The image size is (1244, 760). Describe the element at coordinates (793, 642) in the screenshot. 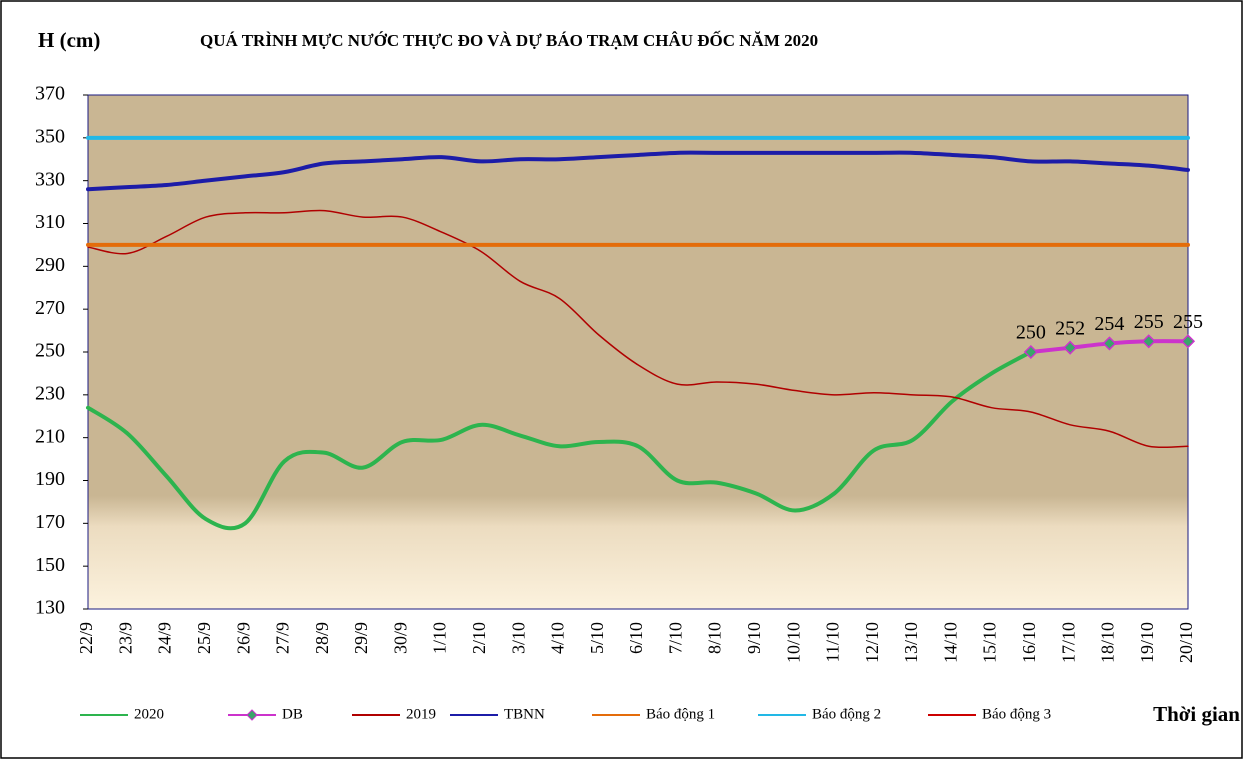

I see `x-tick-label: 10/10` at that location.